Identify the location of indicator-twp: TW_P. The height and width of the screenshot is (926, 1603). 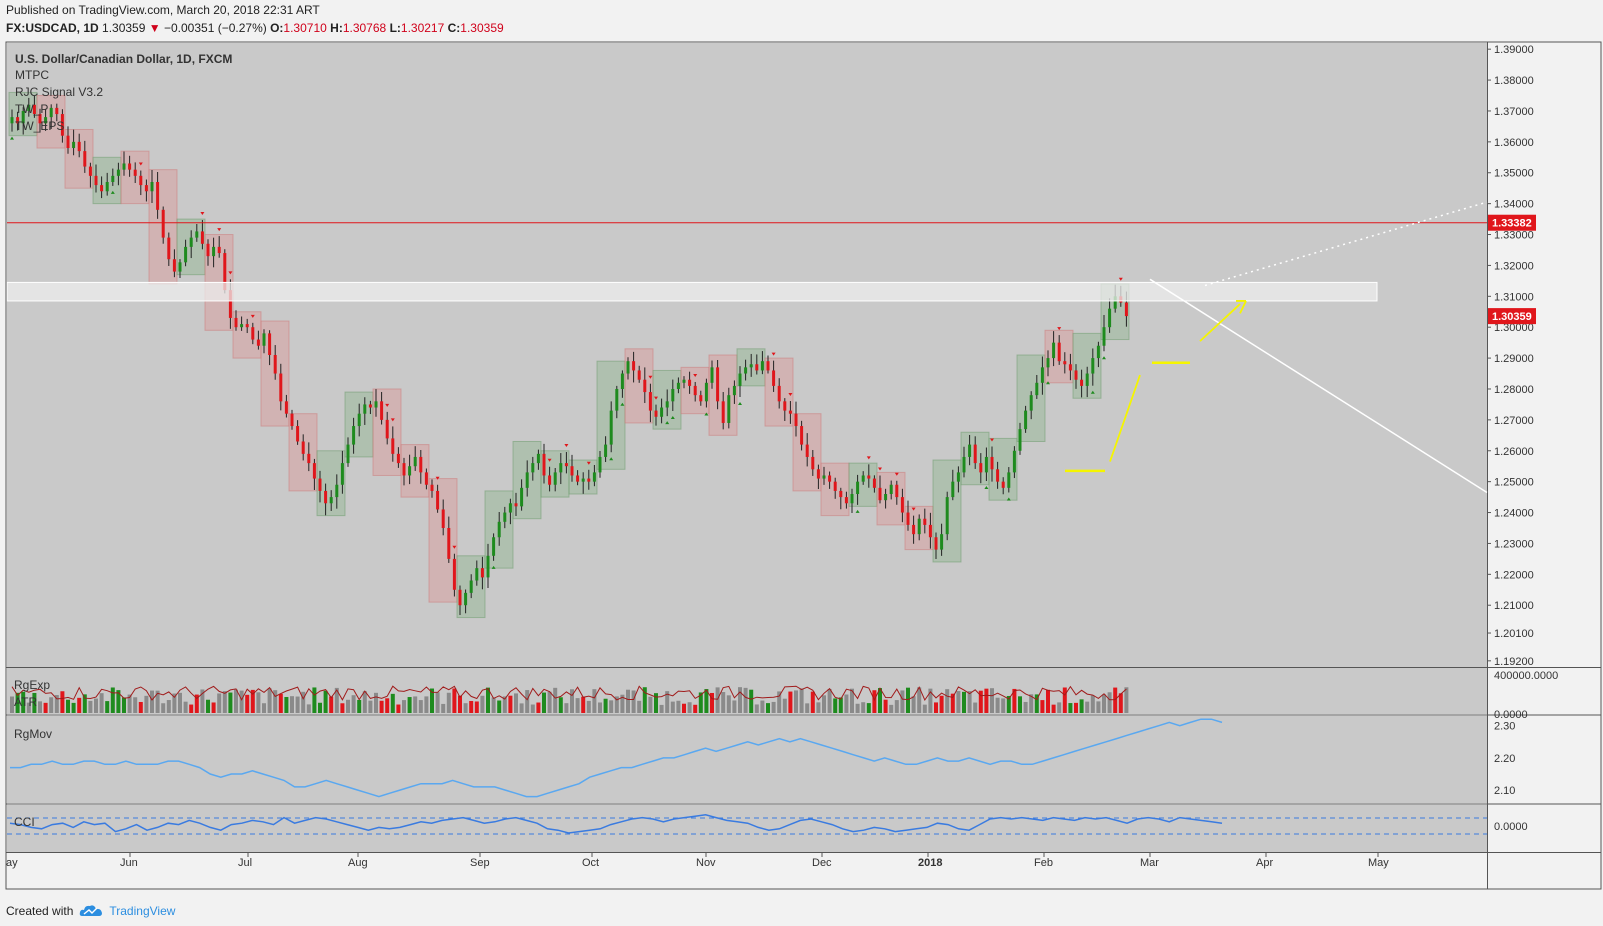
(31, 109).